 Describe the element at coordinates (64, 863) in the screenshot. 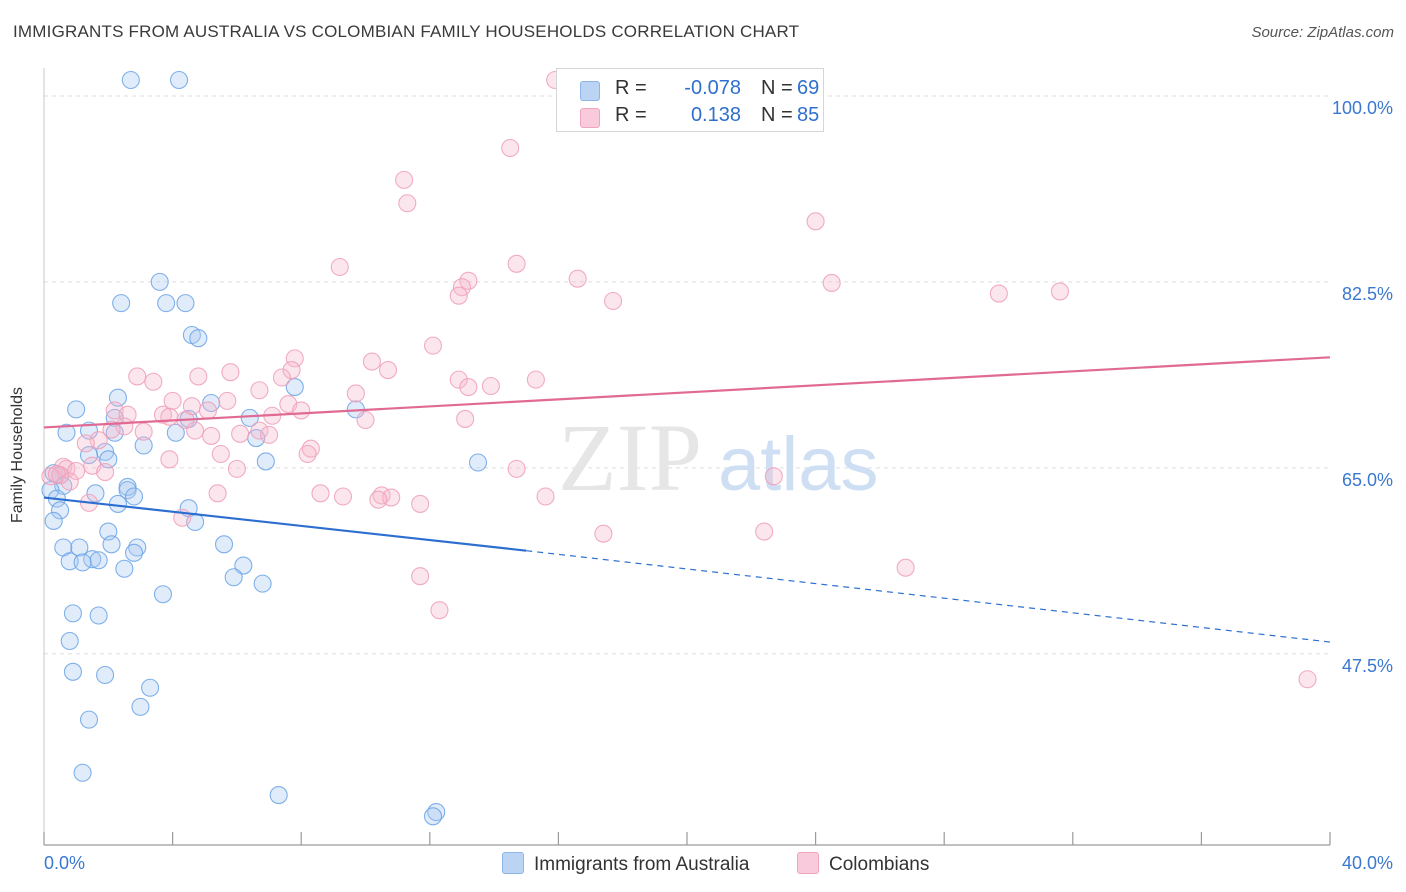

I see `x-tick-label-min: 0.0%` at that location.